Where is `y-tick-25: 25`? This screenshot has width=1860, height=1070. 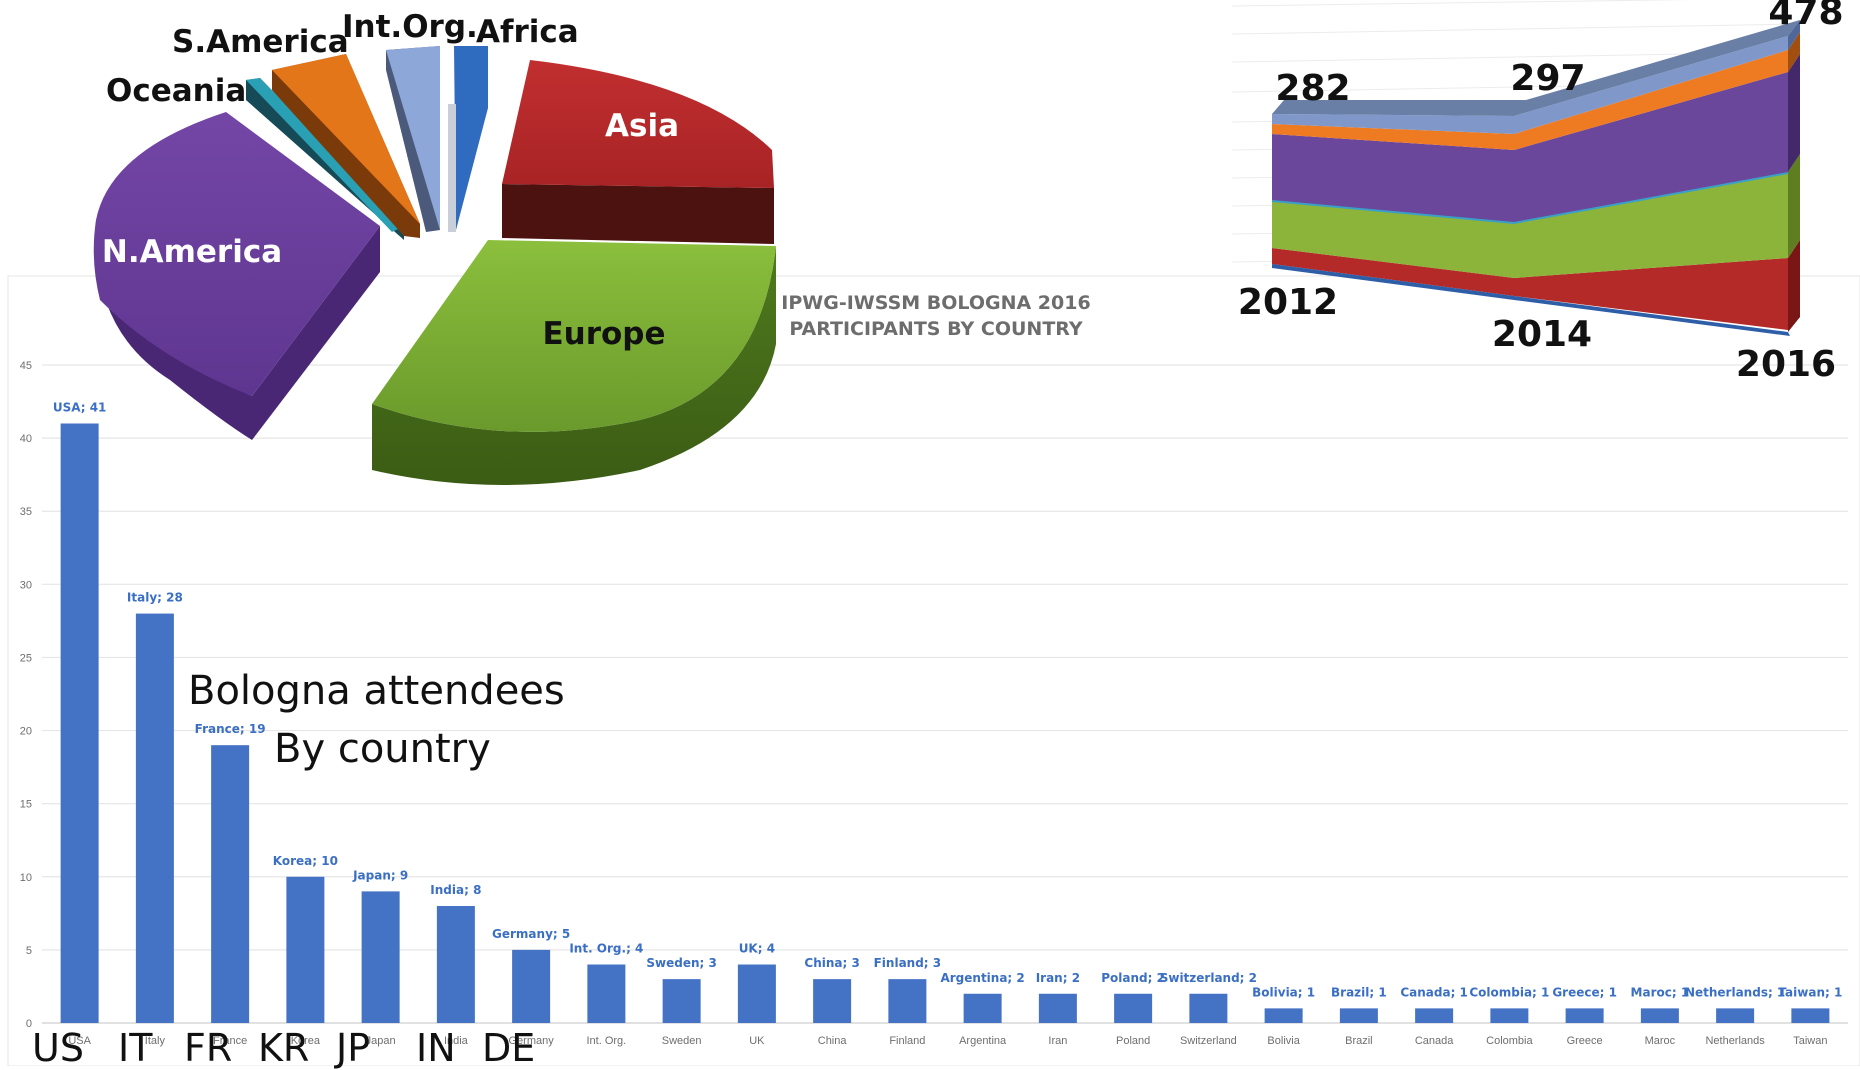 y-tick-25: 25 is located at coordinates (26, 658).